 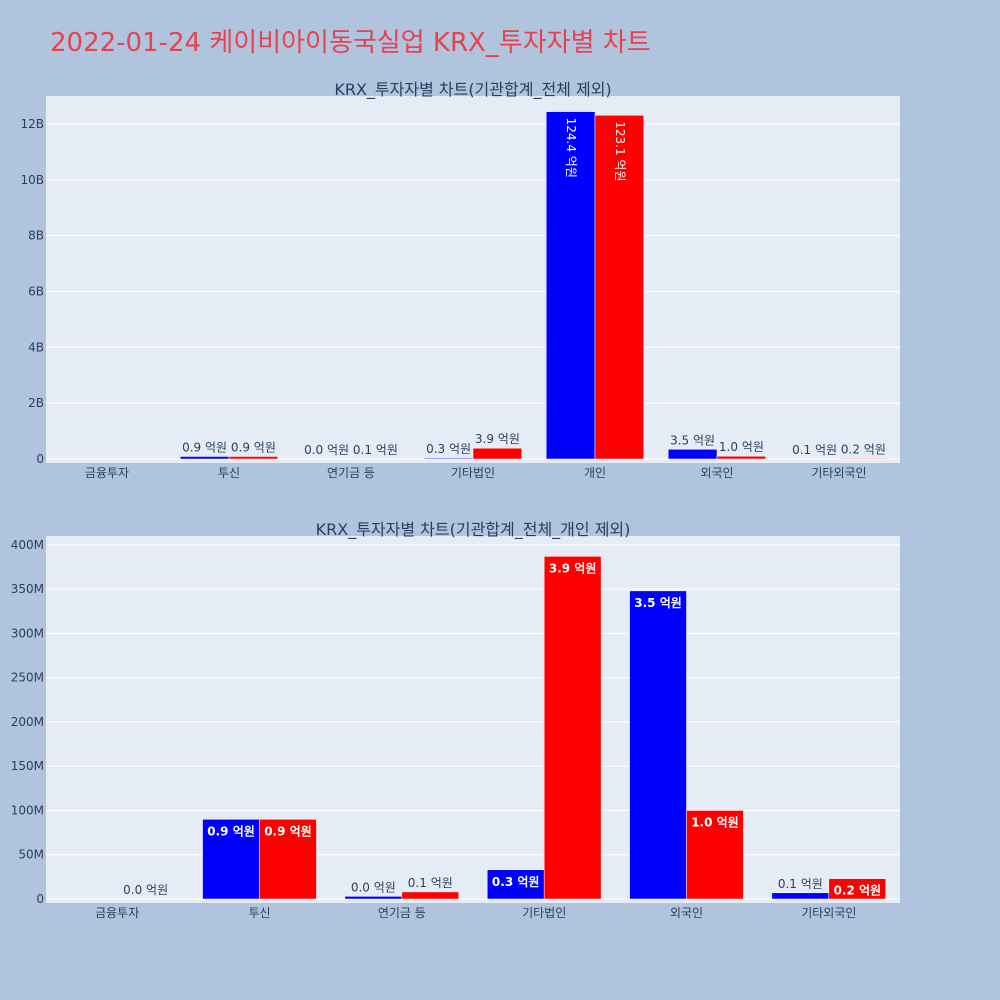 I want to click on data-label-0-0-2: 0.0 억원, so click(x=326, y=450).